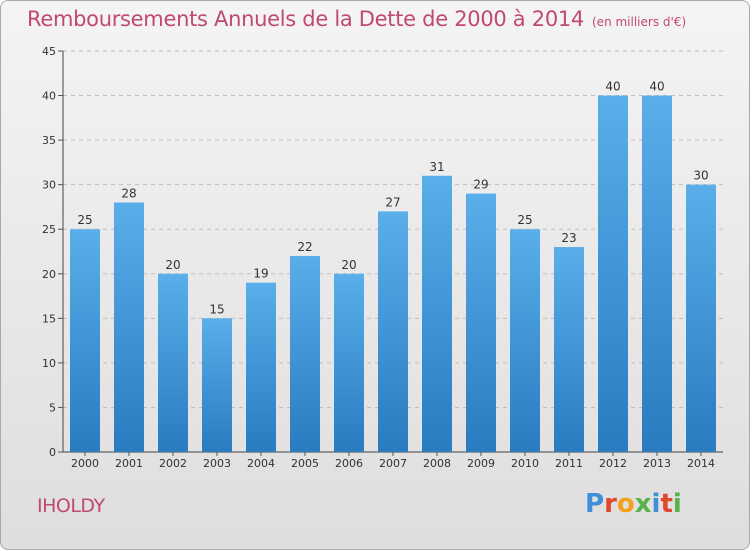 This screenshot has height=550, width=750. Describe the element at coordinates (85, 463) in the screenshot. I see `x-tick-label: 2000` at that location.